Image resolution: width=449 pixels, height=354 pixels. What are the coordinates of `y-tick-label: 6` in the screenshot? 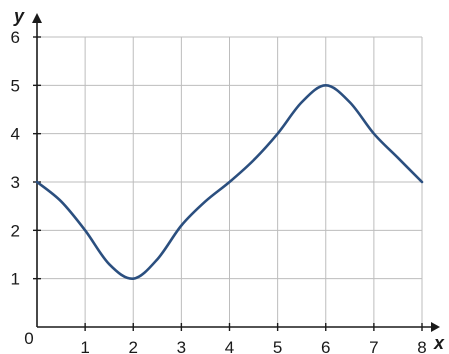 It's located at (15, 37).